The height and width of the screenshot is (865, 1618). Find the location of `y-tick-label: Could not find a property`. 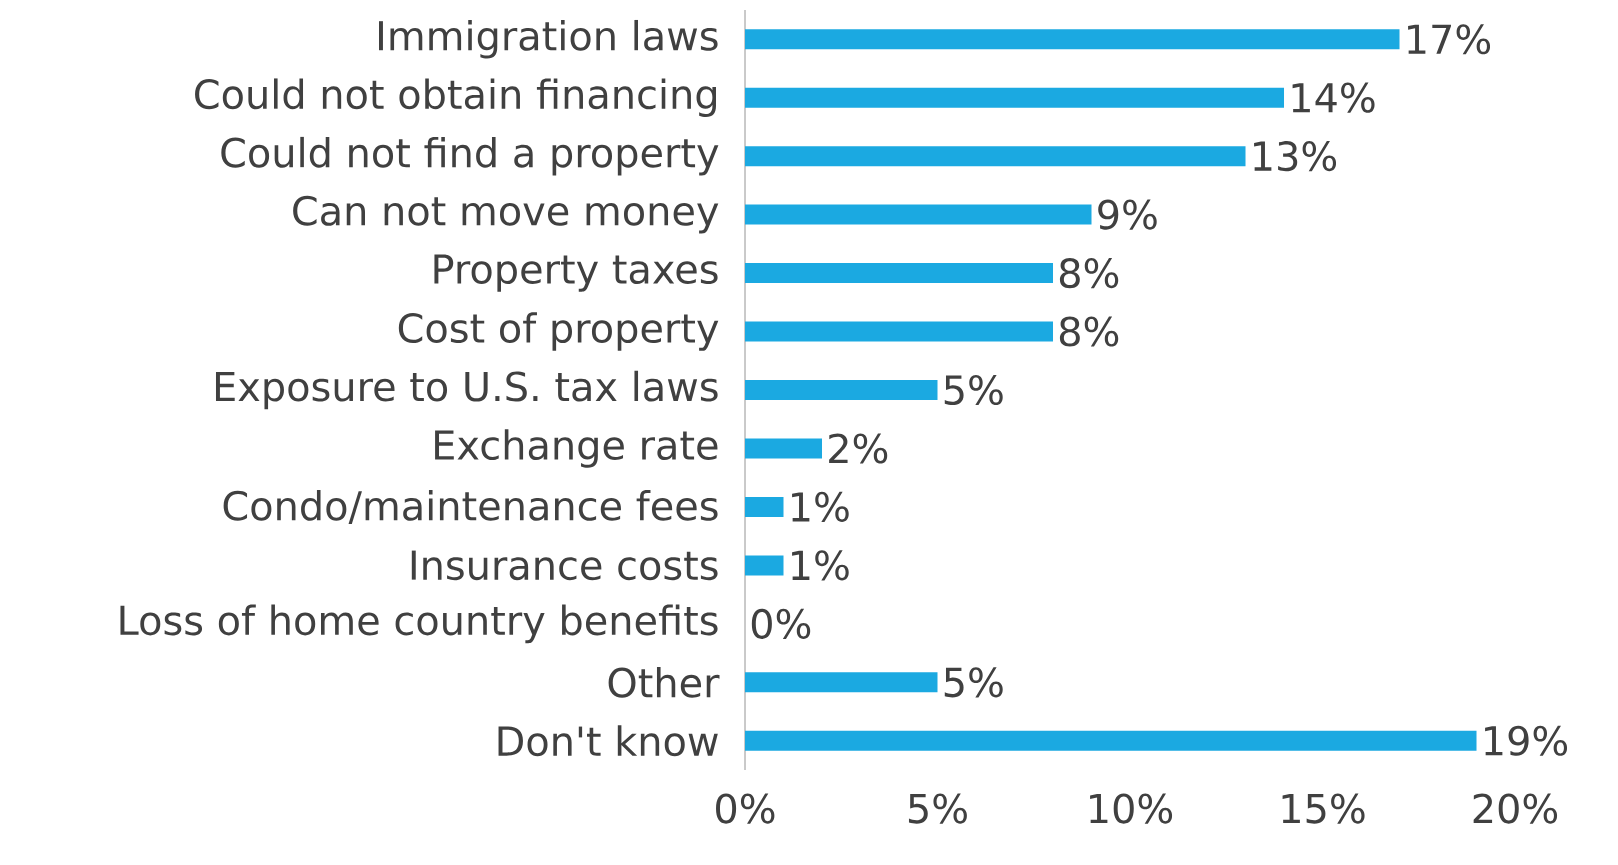

y-tick-label: Could not find a property is located at coordinates (470, 156).